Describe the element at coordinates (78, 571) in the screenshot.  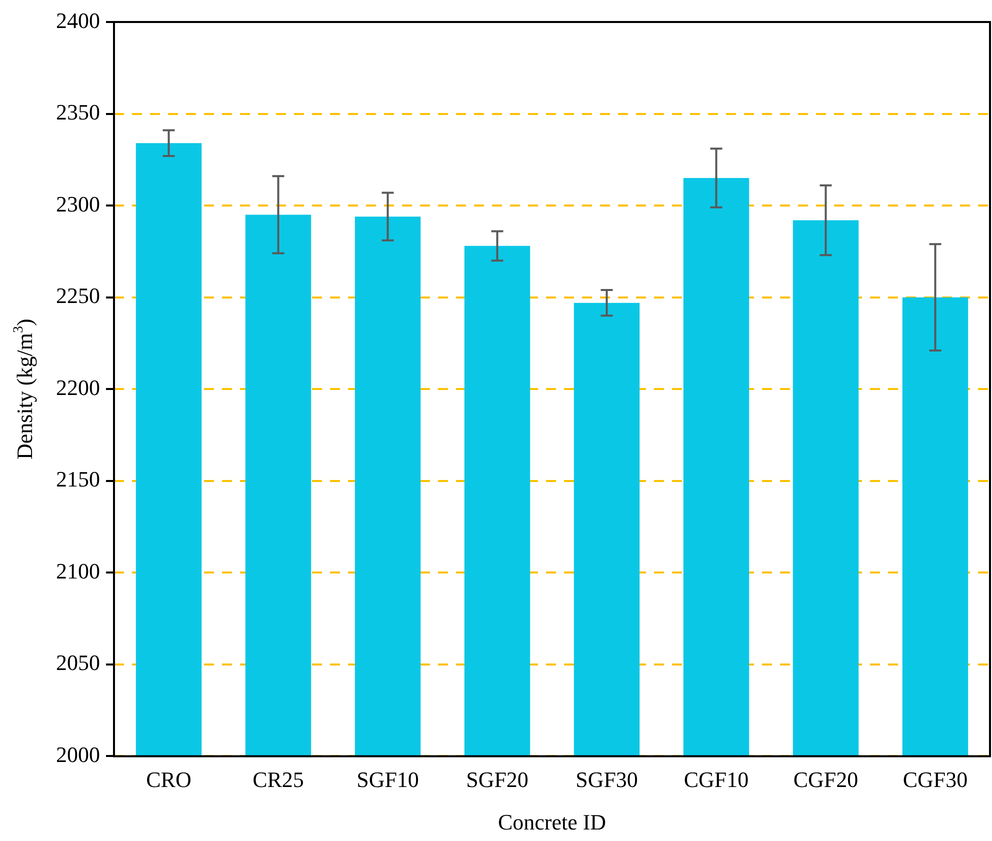
I see `y-tick-label: 2100` at that location.